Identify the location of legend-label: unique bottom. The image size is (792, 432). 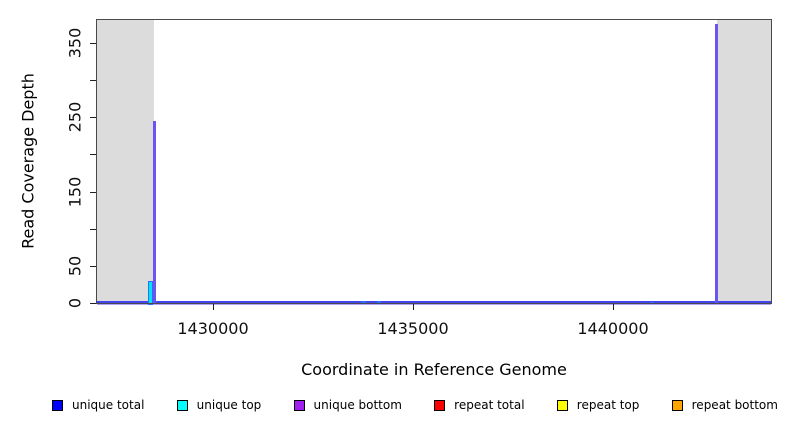
(357, 405).